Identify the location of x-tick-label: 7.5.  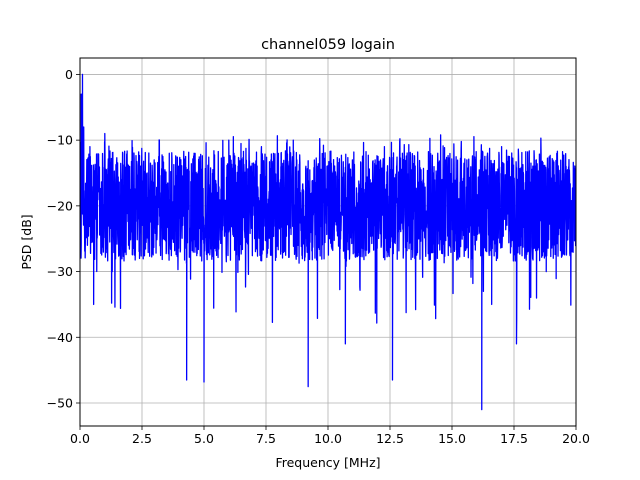
(266, 438).